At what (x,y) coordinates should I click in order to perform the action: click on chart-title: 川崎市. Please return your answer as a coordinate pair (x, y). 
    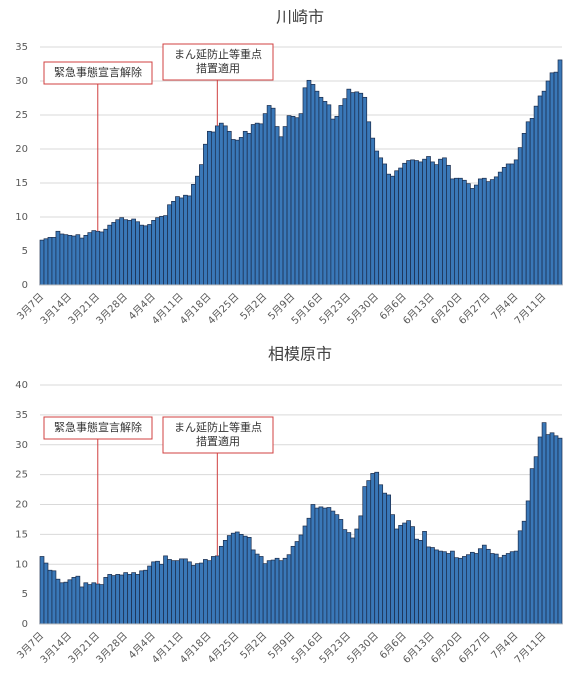
    Looking at the image, I should click on (300, 17).